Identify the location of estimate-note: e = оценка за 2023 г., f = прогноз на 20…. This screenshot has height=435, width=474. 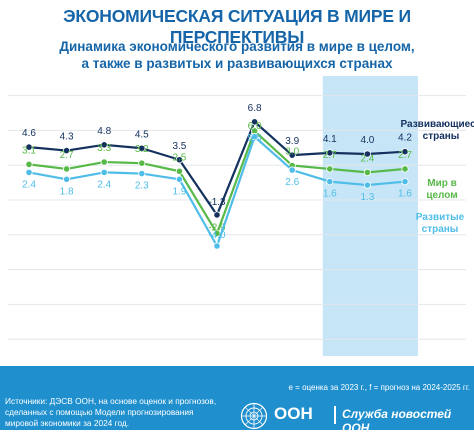
(379, 387).